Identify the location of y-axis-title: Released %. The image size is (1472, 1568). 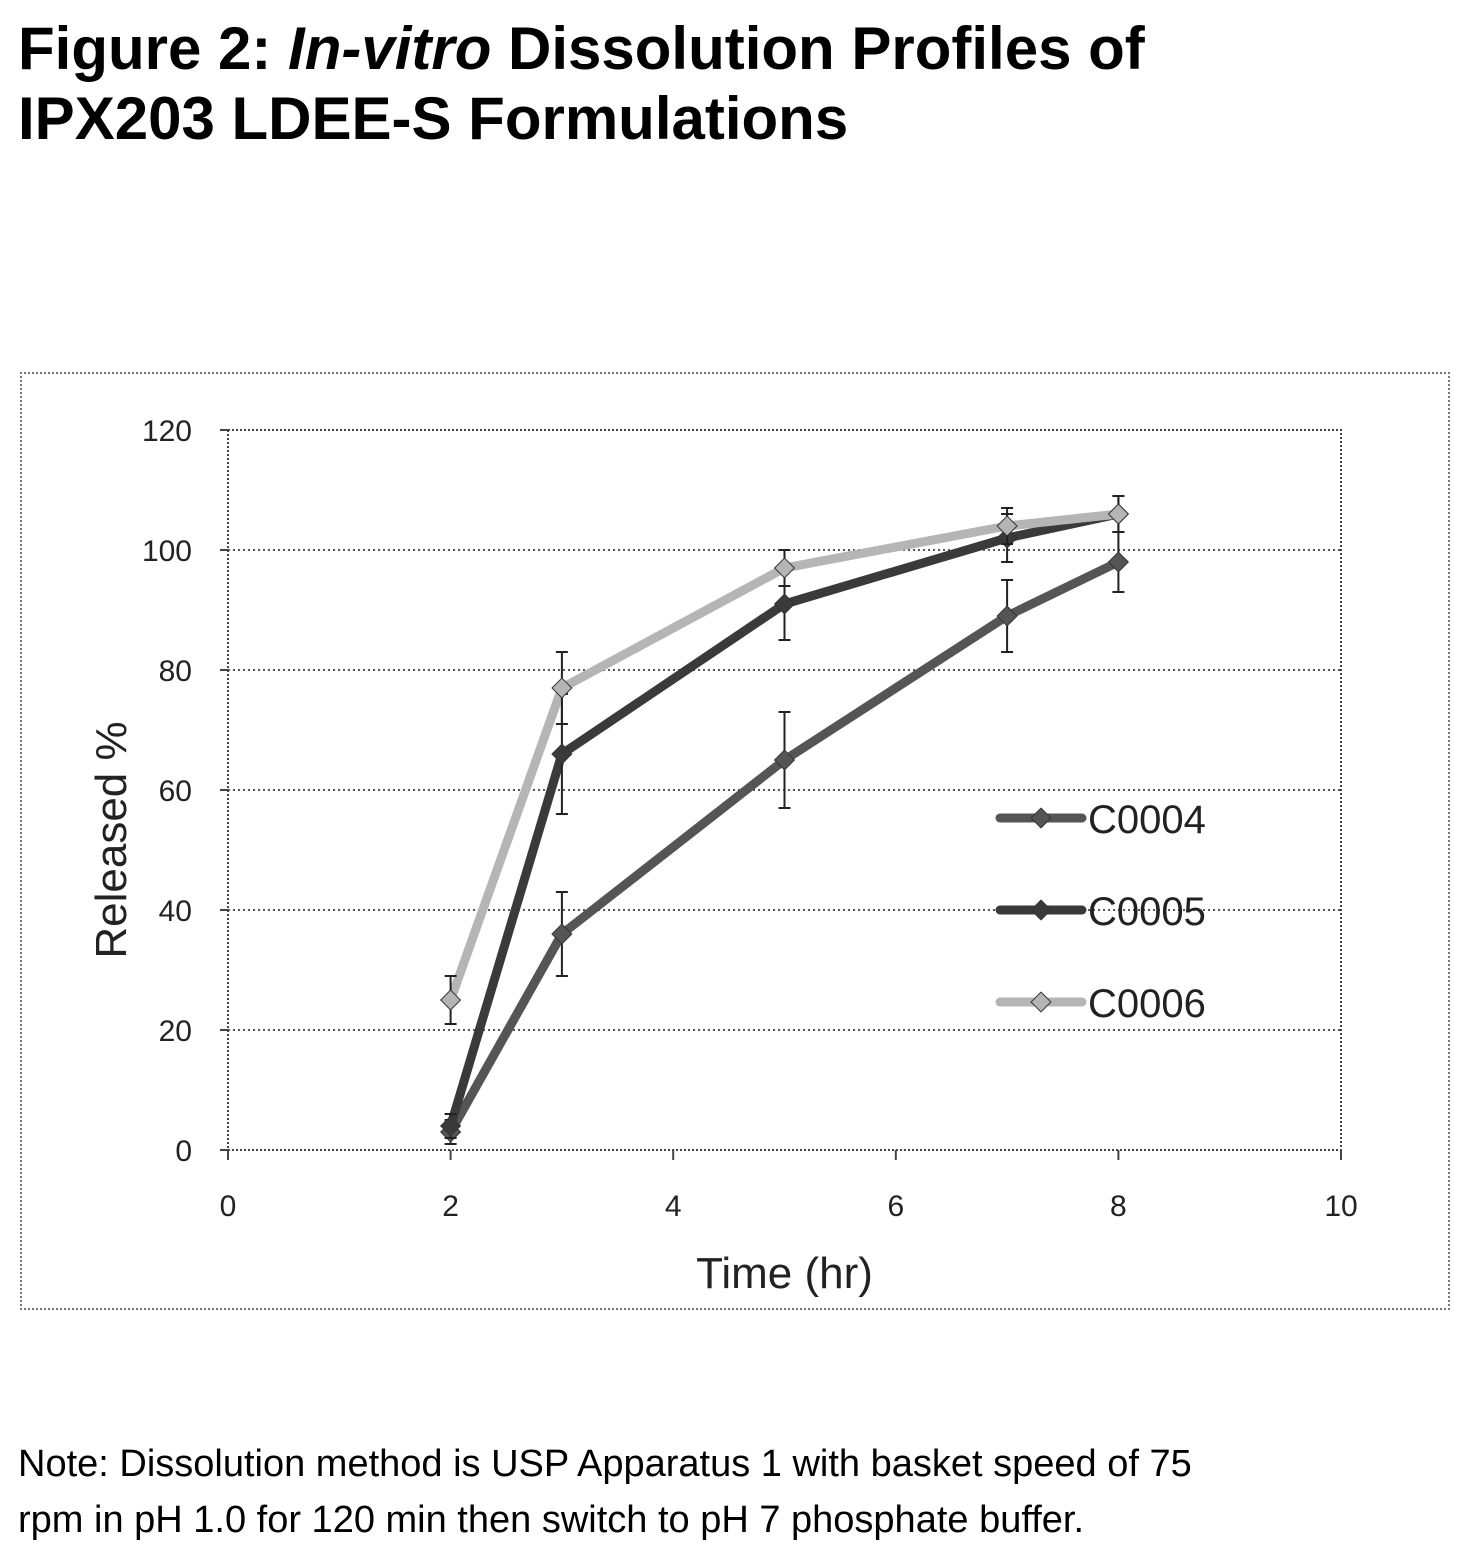
(111, 839).